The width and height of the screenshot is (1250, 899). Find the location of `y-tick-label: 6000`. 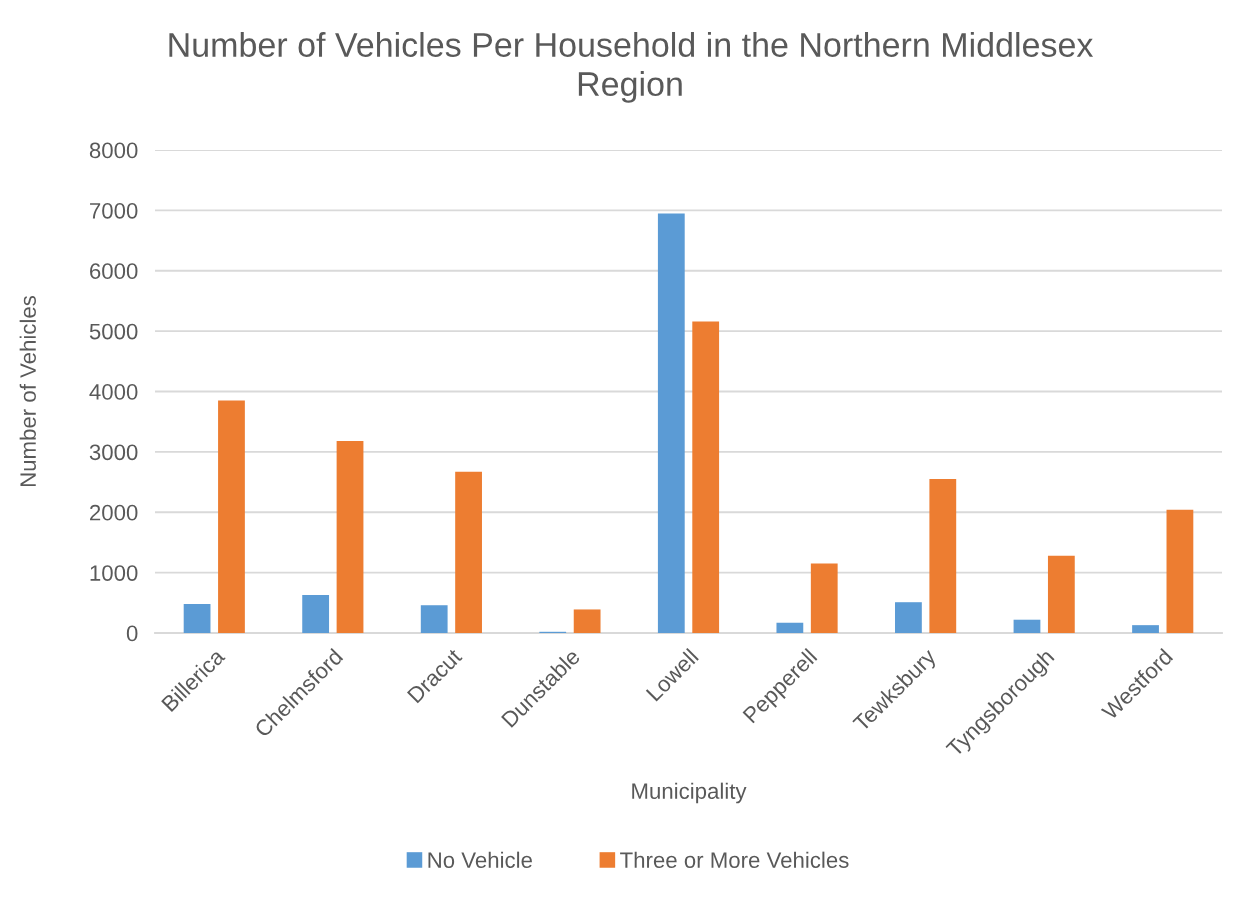

y-tick-label: 6000 is located at coordinates (114, 271).